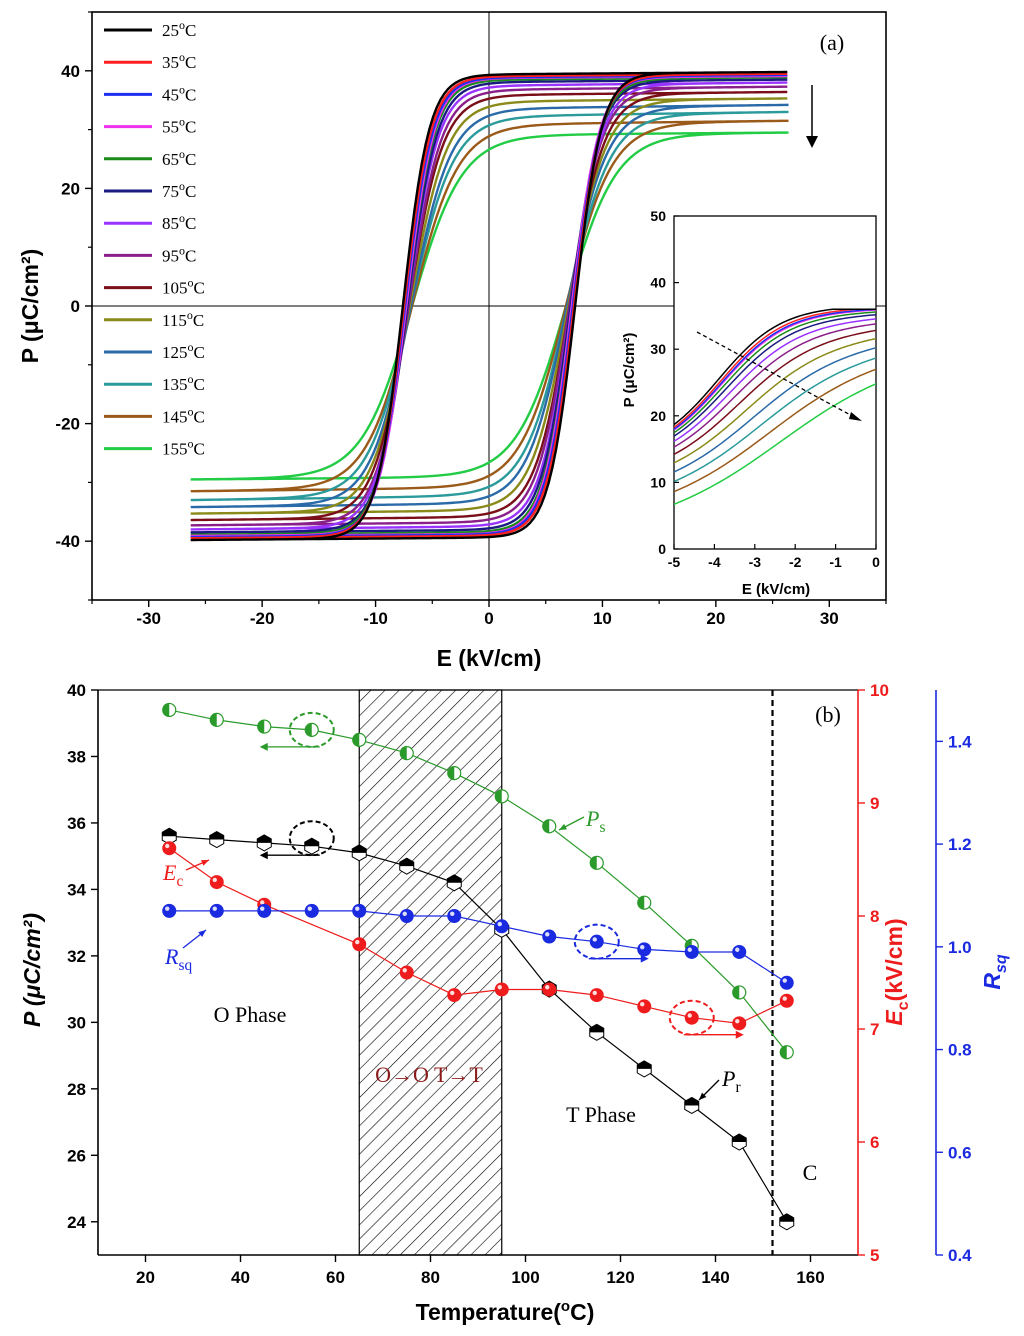 The height and width of the screenshot is (1336, 1024). What do you see at coordinates (179, 158) in the screenshot?
I see `legend-label-65C: 65oC` at bounding box center [179, 158].